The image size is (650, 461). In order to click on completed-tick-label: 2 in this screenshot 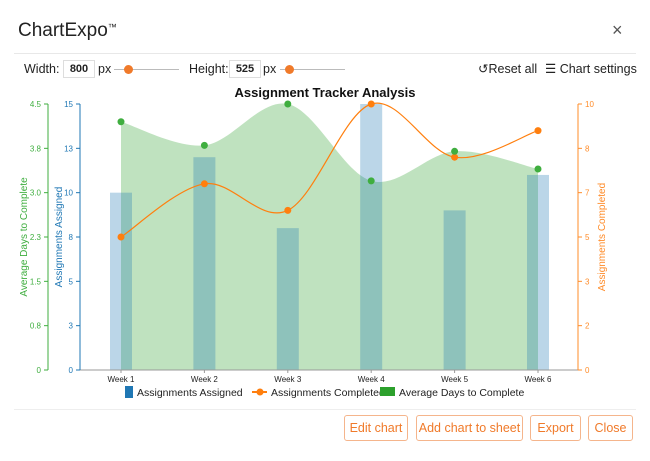, I will do `click(587, 326)`.